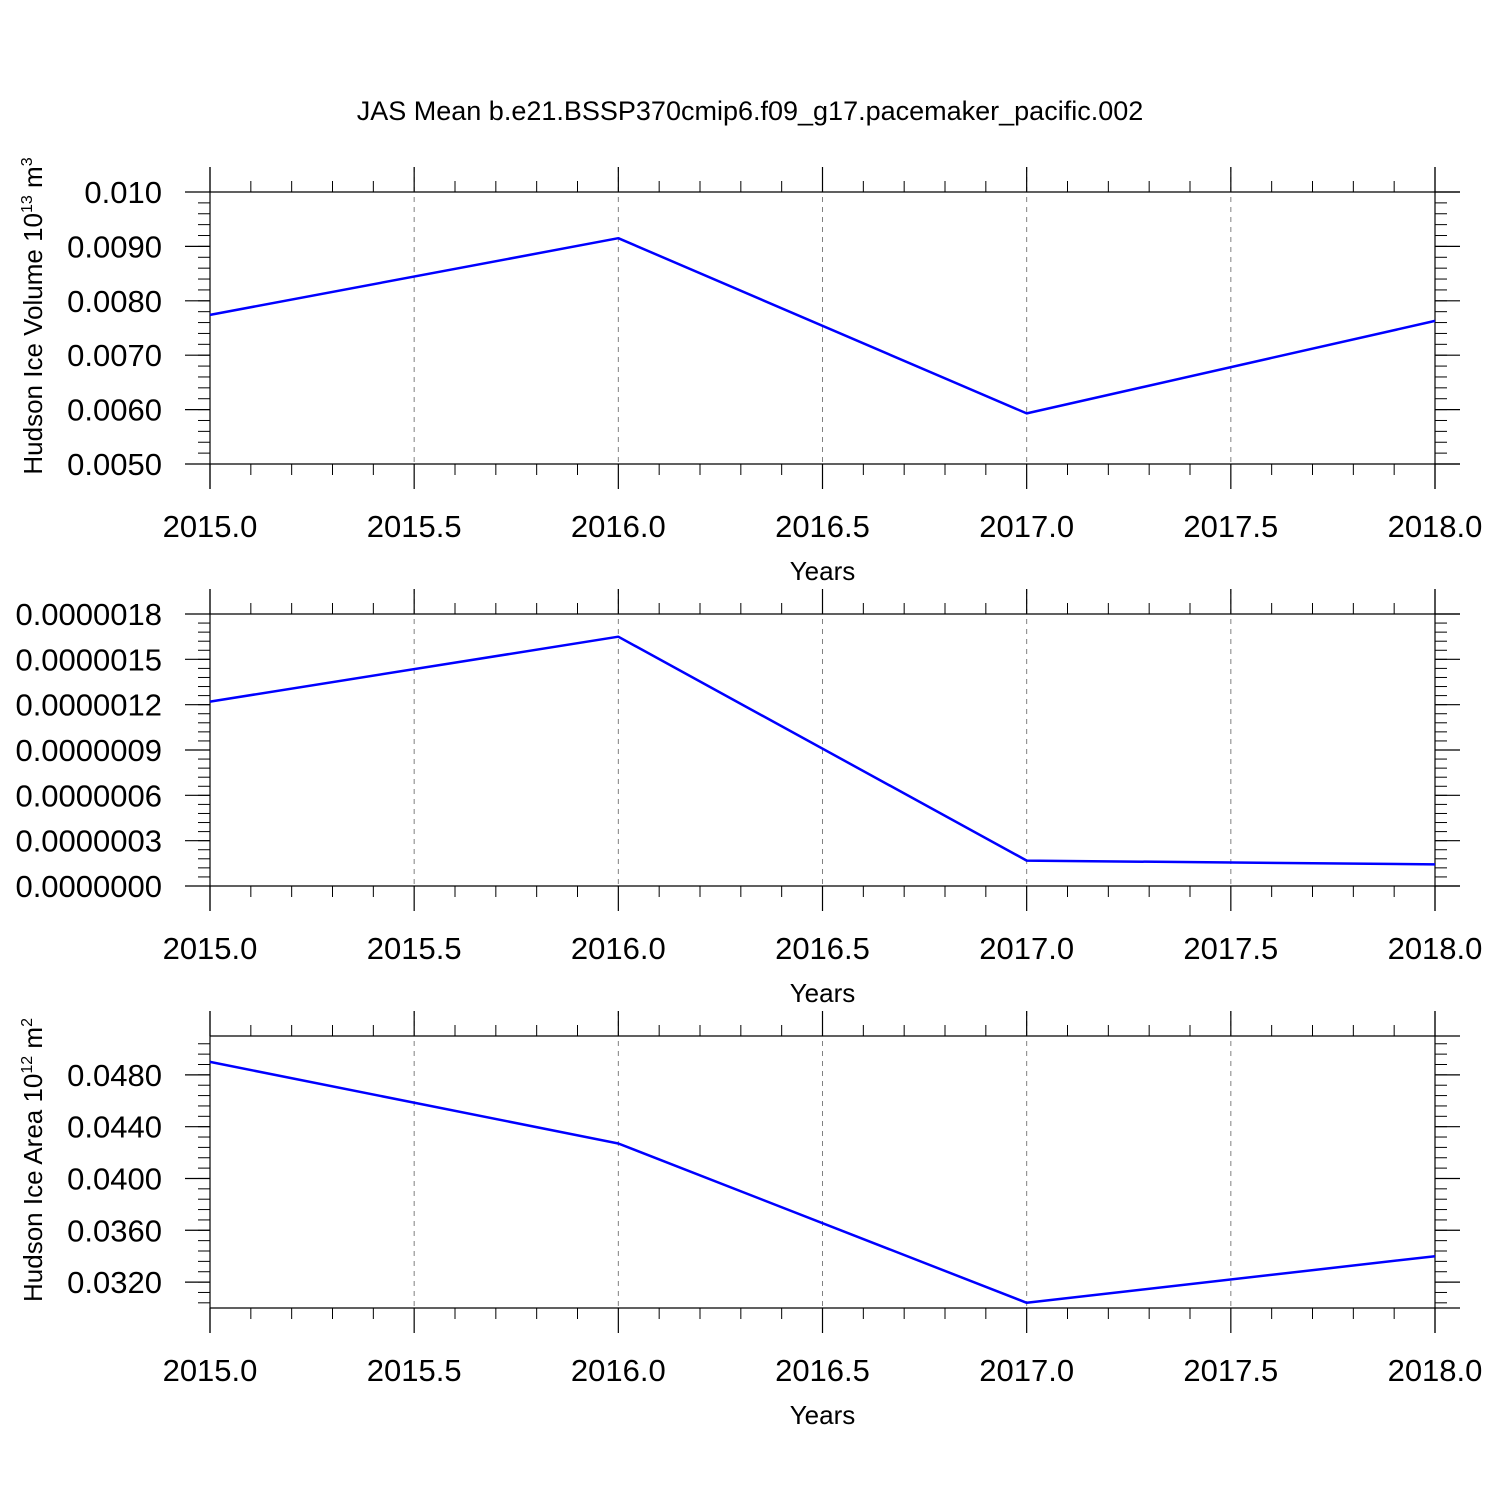  What do you see at coordinates (33, 315) in the screenshot?
I see `y-axis-label: Hudson Ice Volume 1013 m3` at bounding box center [33, 315].